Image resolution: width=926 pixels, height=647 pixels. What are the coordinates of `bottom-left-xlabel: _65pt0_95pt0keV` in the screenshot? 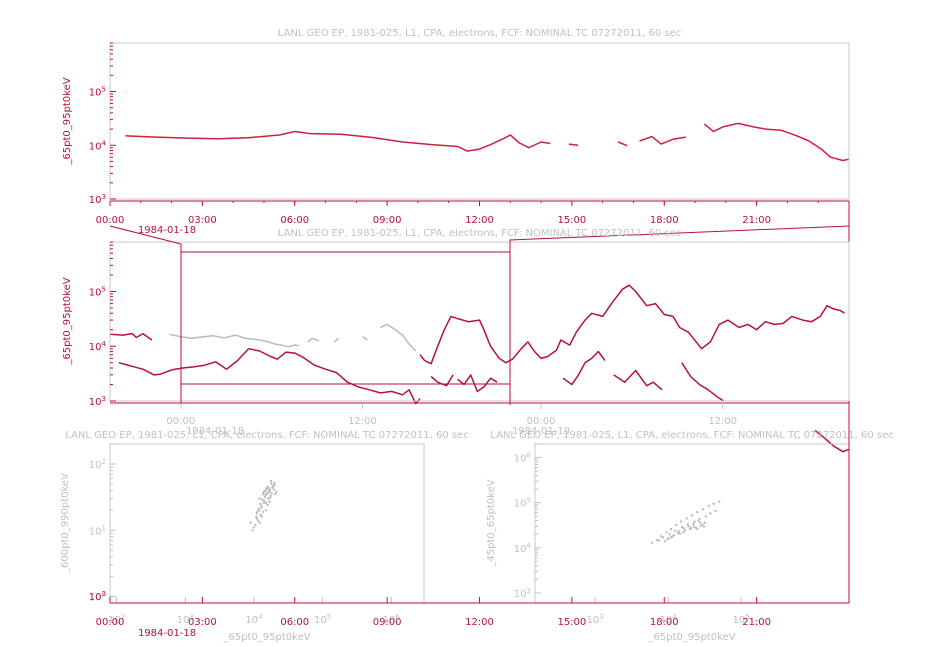 It's located at (266, 637).